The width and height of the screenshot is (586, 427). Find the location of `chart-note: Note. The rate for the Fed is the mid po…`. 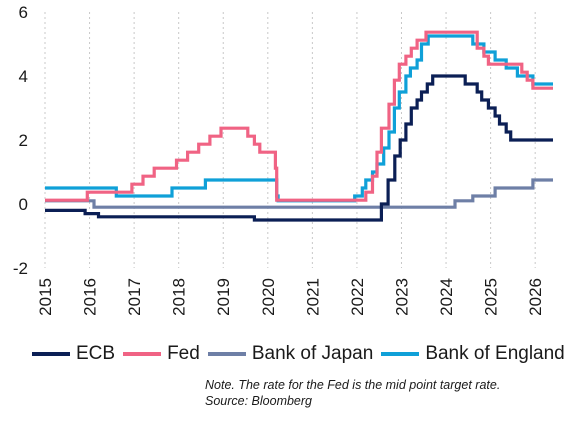

chart-note: Note. The rate for the Fed is the mid po… is located at coordinates (352, 393).